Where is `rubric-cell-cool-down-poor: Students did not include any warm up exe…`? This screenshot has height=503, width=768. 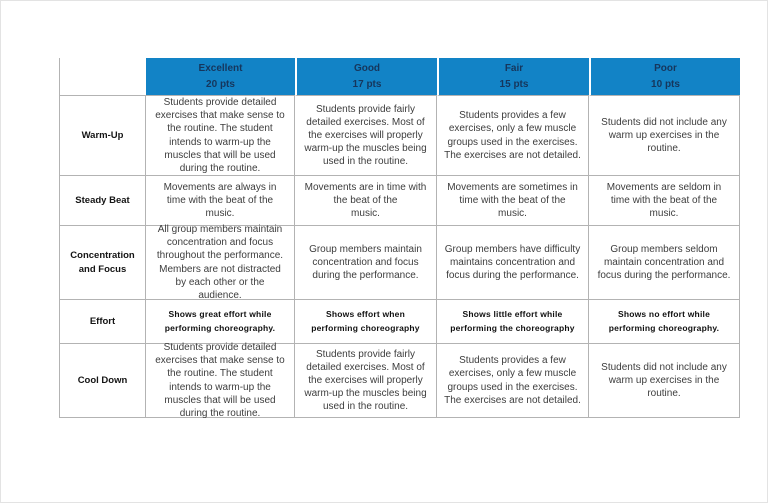
rubric-cell-cool-down-poor: Students did not include any warm up exe… is located at coordinates (664, 381).